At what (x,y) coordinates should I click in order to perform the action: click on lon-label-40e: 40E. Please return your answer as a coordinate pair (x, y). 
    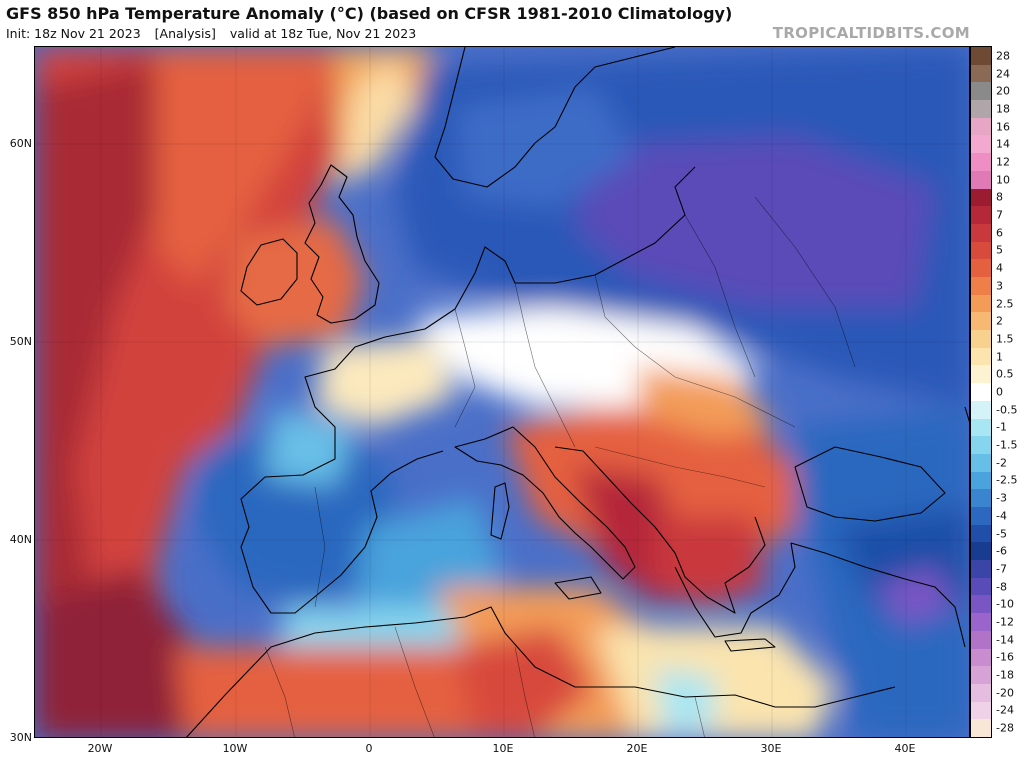
    Looking at the image, I should click on (905, 748).